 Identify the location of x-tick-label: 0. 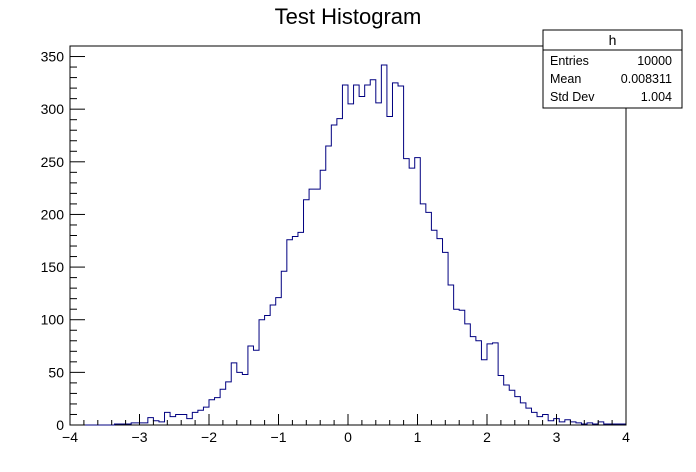
(348, 437).